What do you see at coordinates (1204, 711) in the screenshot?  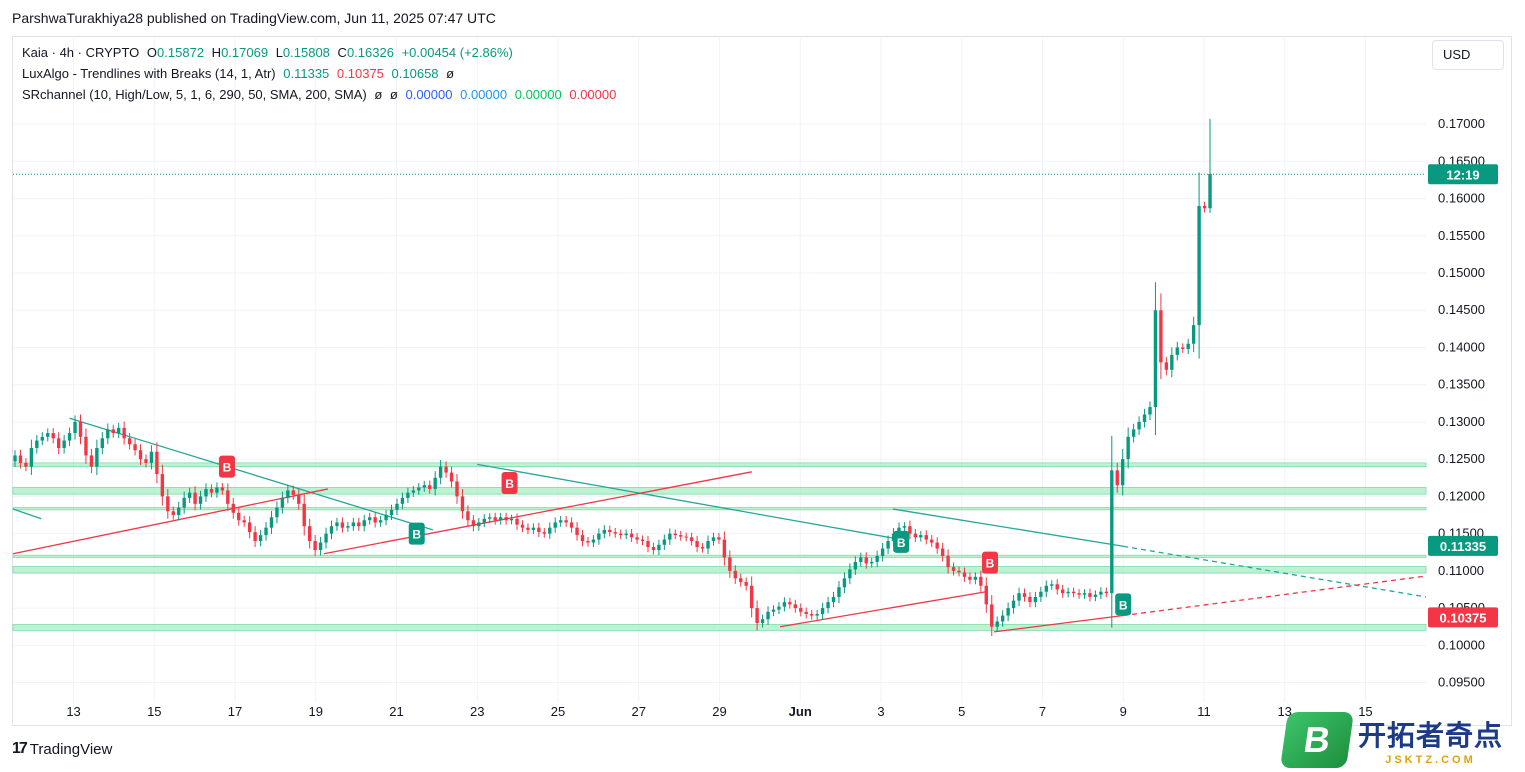 I see `x-tick-label: 11` at bounding box center [1204, 711].